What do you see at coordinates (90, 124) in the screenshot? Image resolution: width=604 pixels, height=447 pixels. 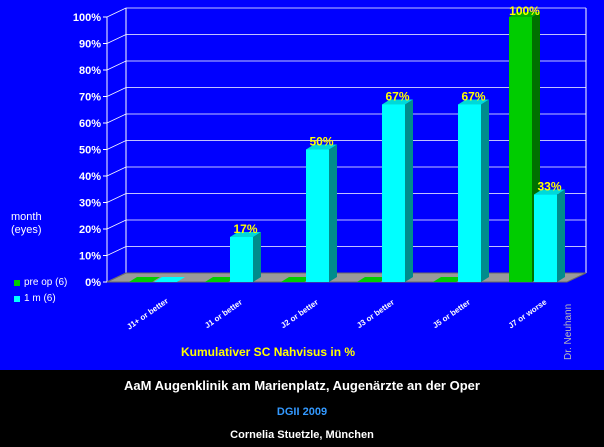 I see `y-tick-label: 60%` at bounding box center [90, 124].